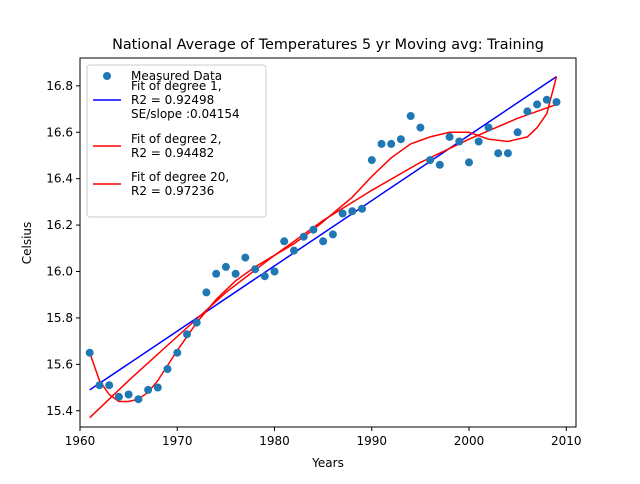  I want to click on y-tick-label: 15.4, so click(59, 411).